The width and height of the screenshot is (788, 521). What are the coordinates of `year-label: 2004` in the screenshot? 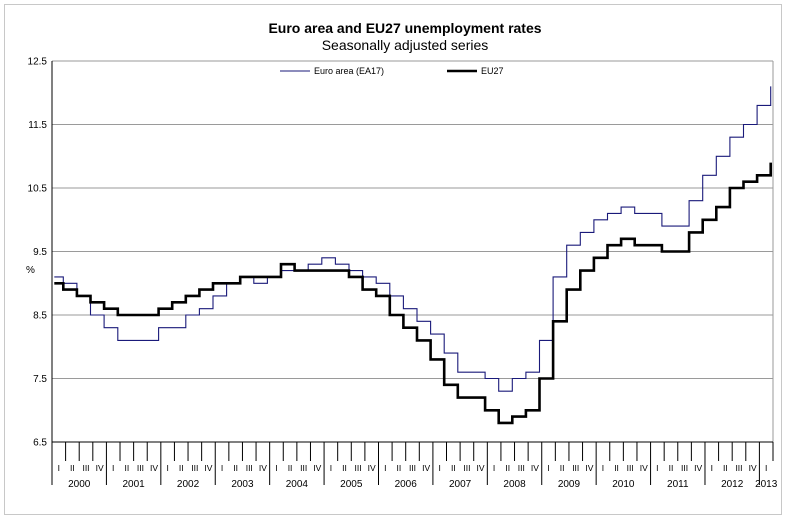 It's located at (297, 484).